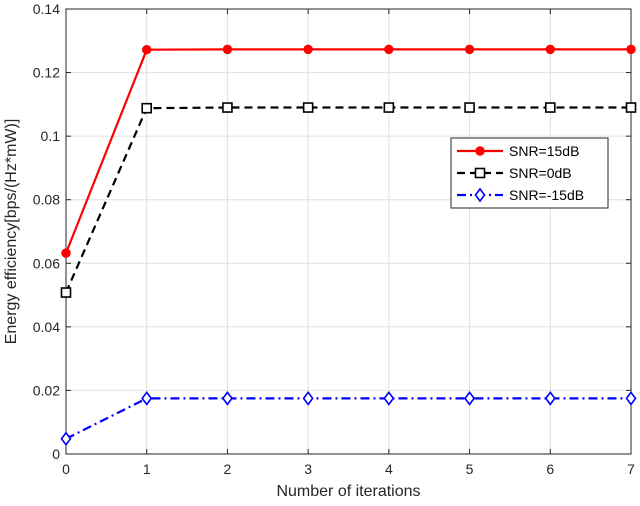  I want to click on legend-label: SNR=15dB, so click(544, 151).